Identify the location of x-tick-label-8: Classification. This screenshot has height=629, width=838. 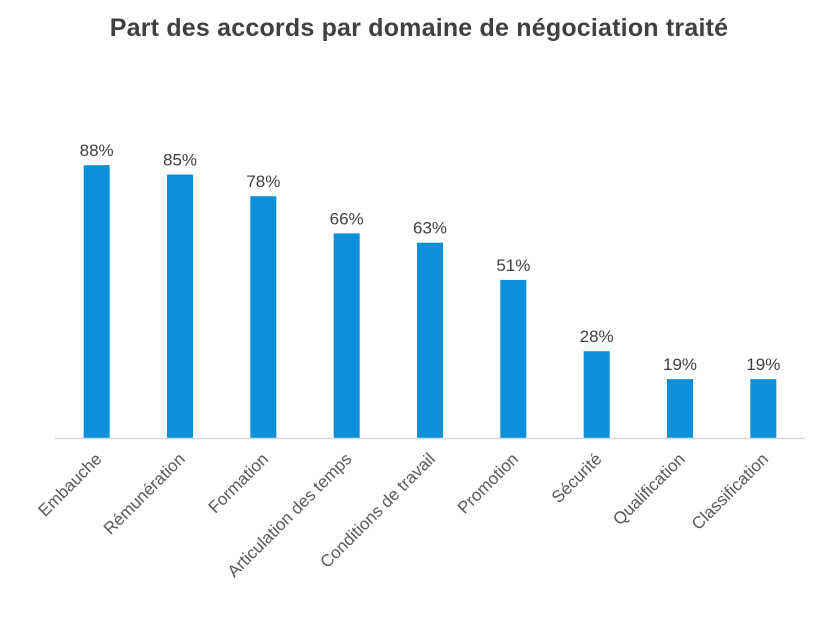
(730, 491).